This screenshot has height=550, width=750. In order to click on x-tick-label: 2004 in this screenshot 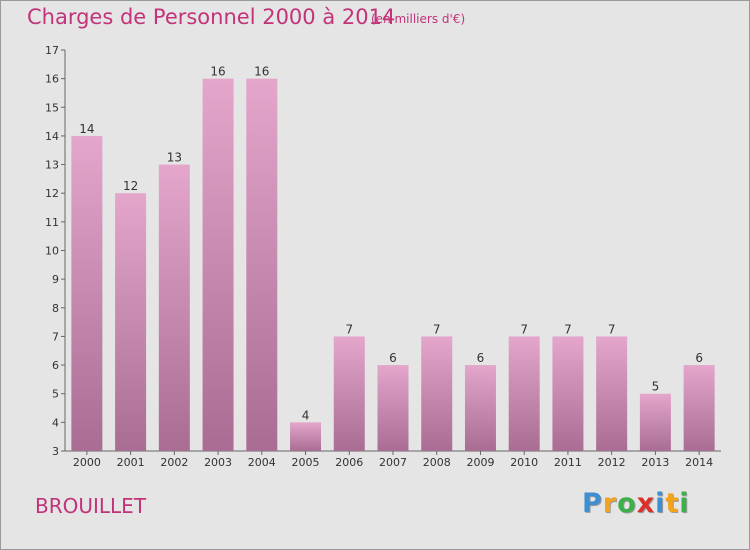, I will do `click(262, 462)`.